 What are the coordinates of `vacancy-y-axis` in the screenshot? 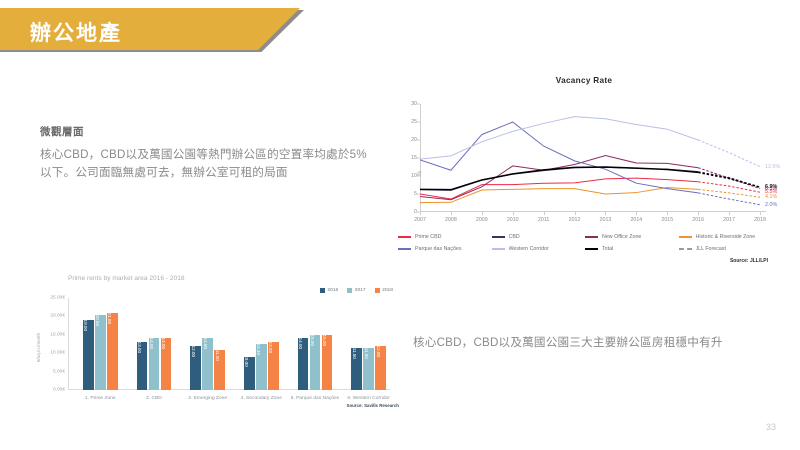 It's located at (420, 158).